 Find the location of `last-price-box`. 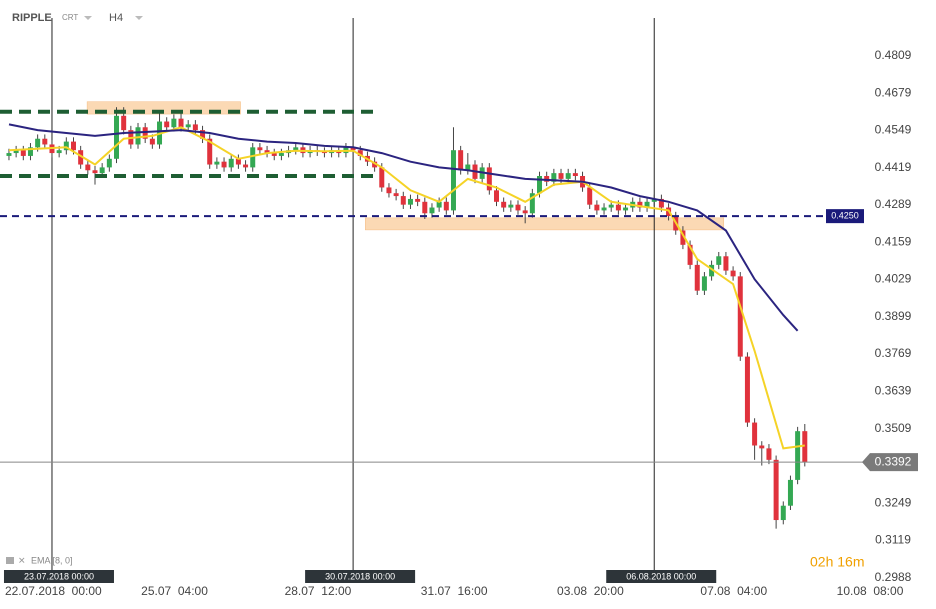

last-price-box is located at coordinates (890, 462).